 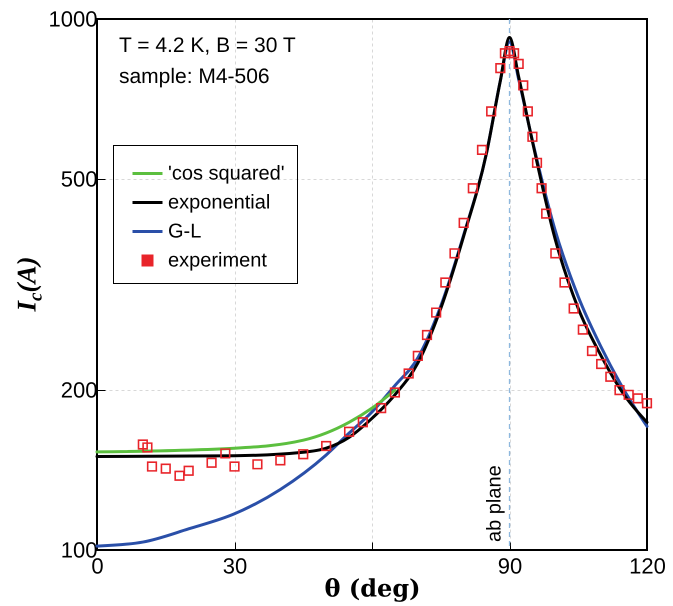 I want to click on legend-label: G-L, so click(x=185, y=231).